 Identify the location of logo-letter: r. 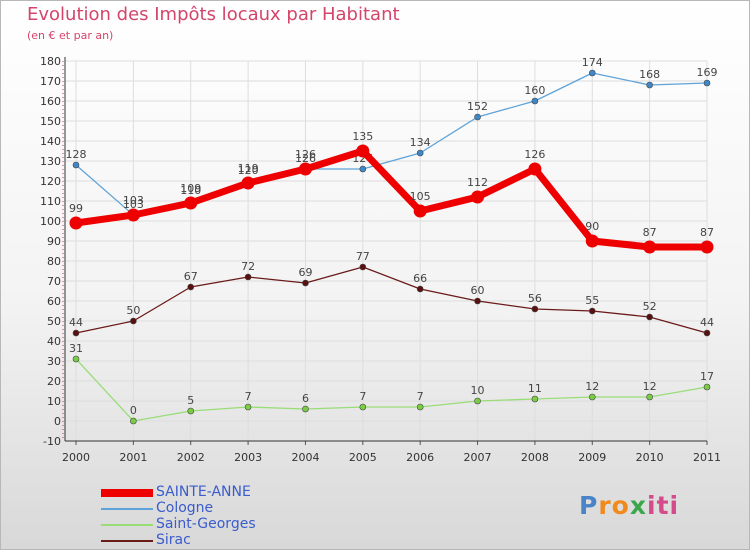
(605, 505).